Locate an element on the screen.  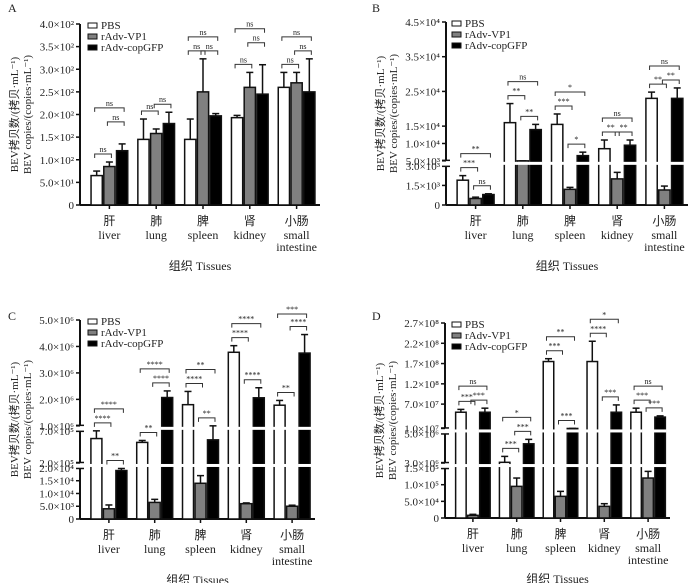
y-tick-label: 2.2×10⁸ is located at coordinates (421, 344).